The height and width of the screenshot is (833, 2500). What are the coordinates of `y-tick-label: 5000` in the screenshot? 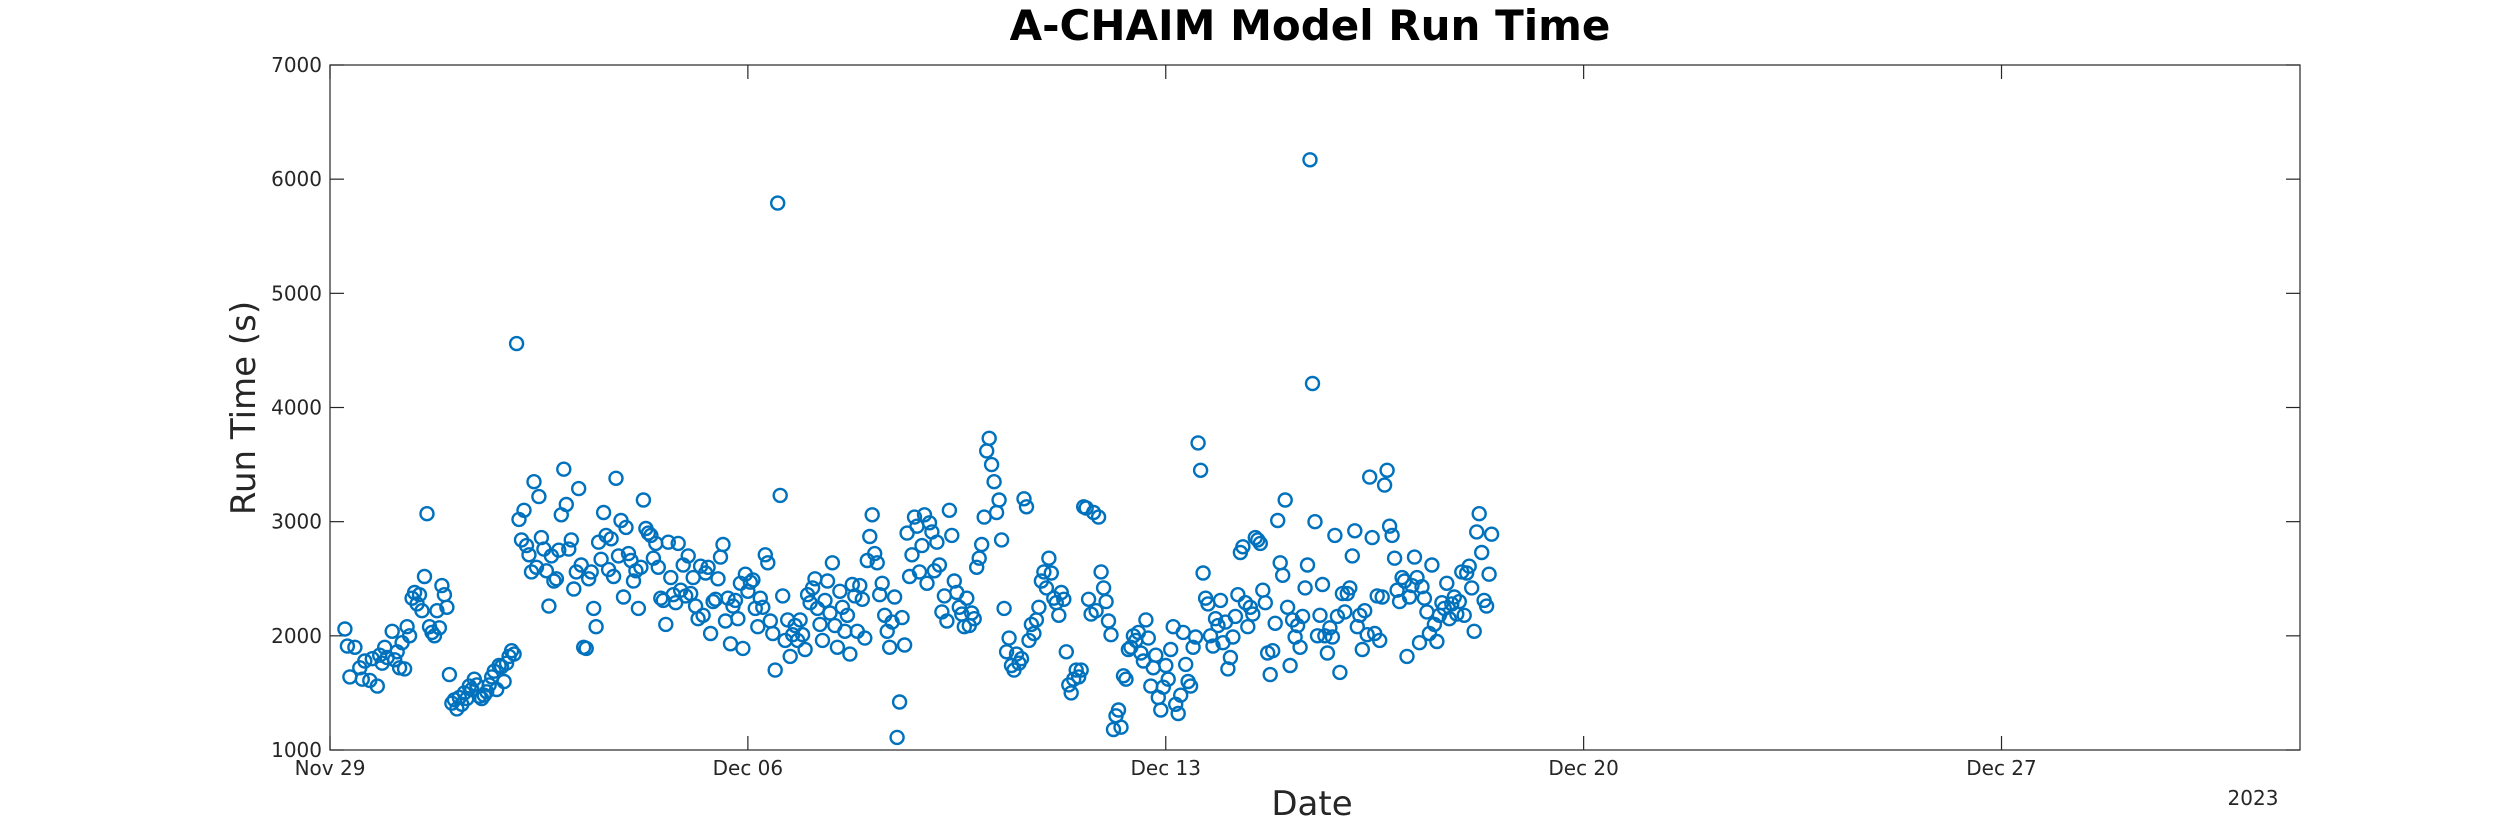 It's located at (296, 293).